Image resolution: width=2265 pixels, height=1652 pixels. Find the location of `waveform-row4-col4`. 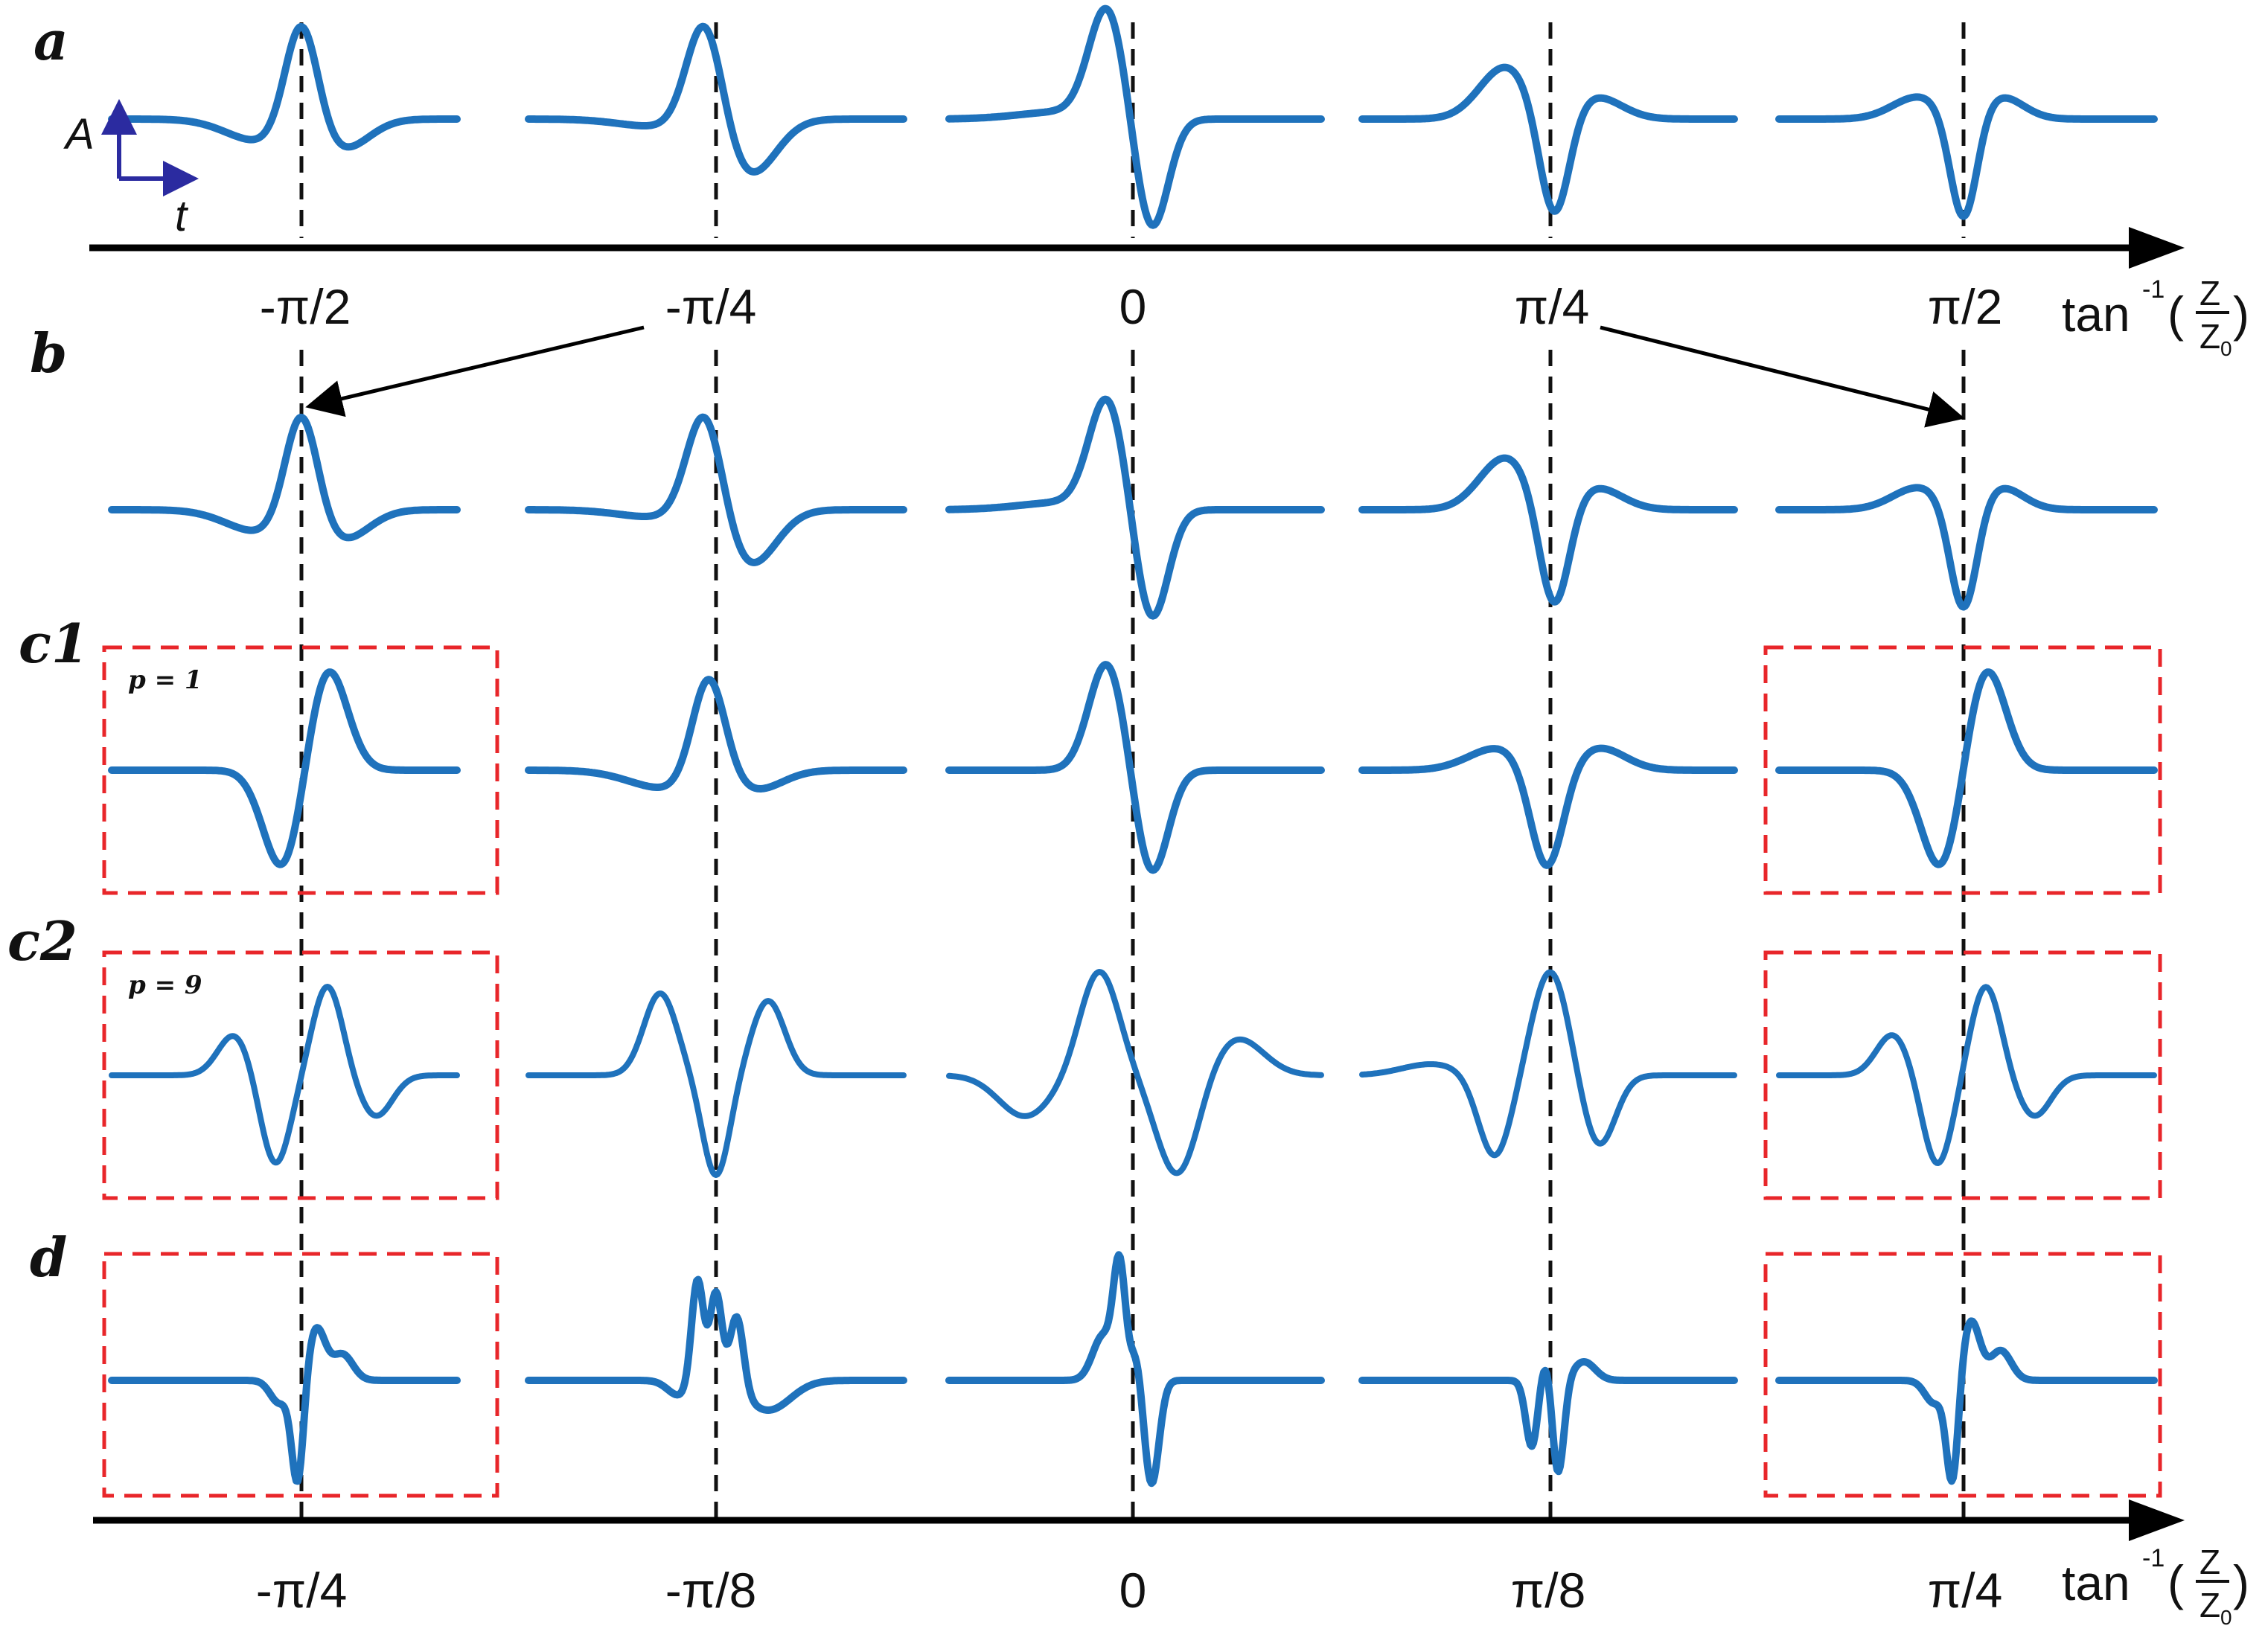

waveform-row4-col4 is located at coordinates (1548, 1064).